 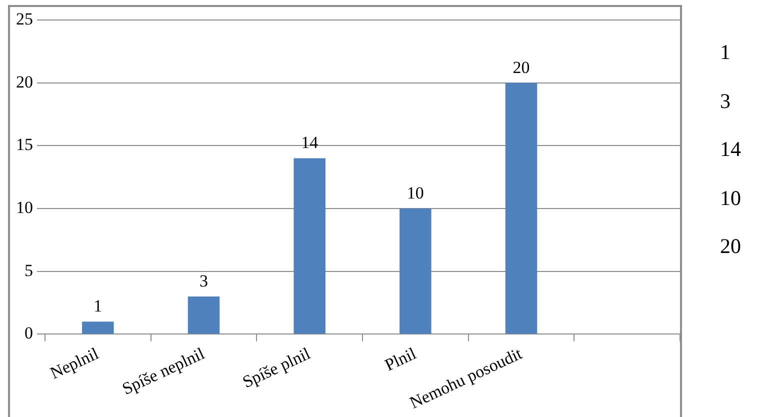 I want to click on y-tick-label: 10, so click(x=24, y=208).